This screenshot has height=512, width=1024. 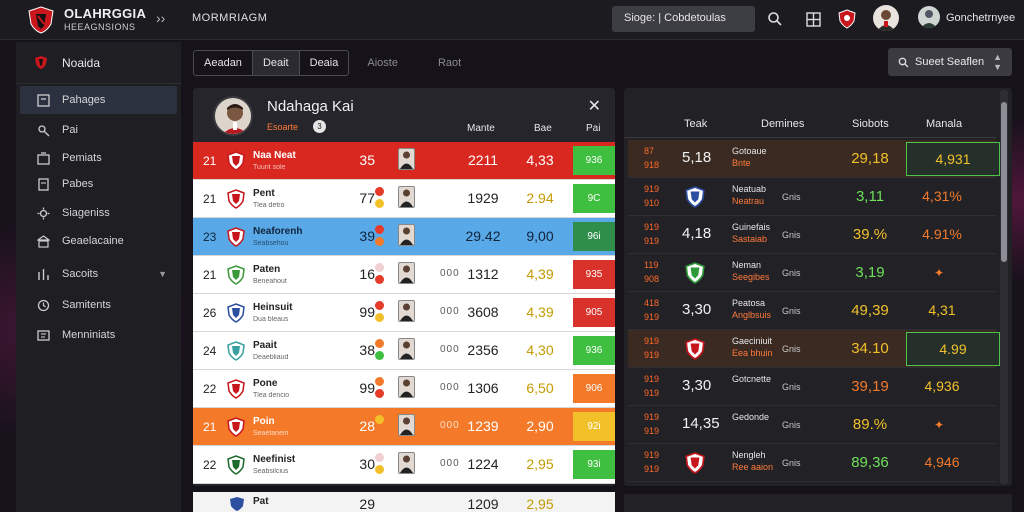 I want to click on value: 2,95, so click(x=540, y=464).